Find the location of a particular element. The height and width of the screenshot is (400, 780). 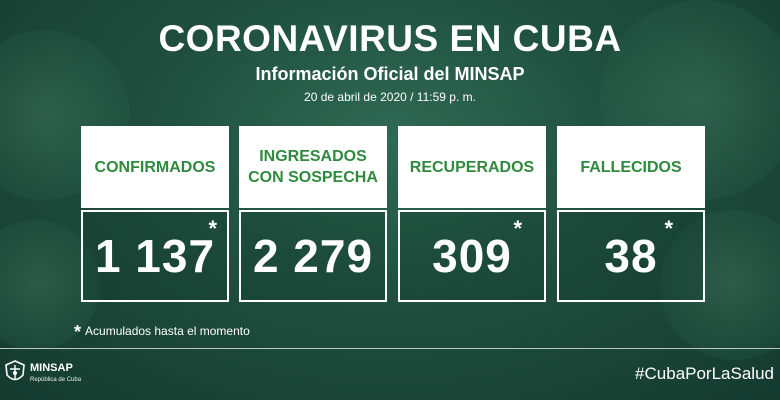

footnote: * Acumulados hasta el momento is located at coordinates (162, 332).